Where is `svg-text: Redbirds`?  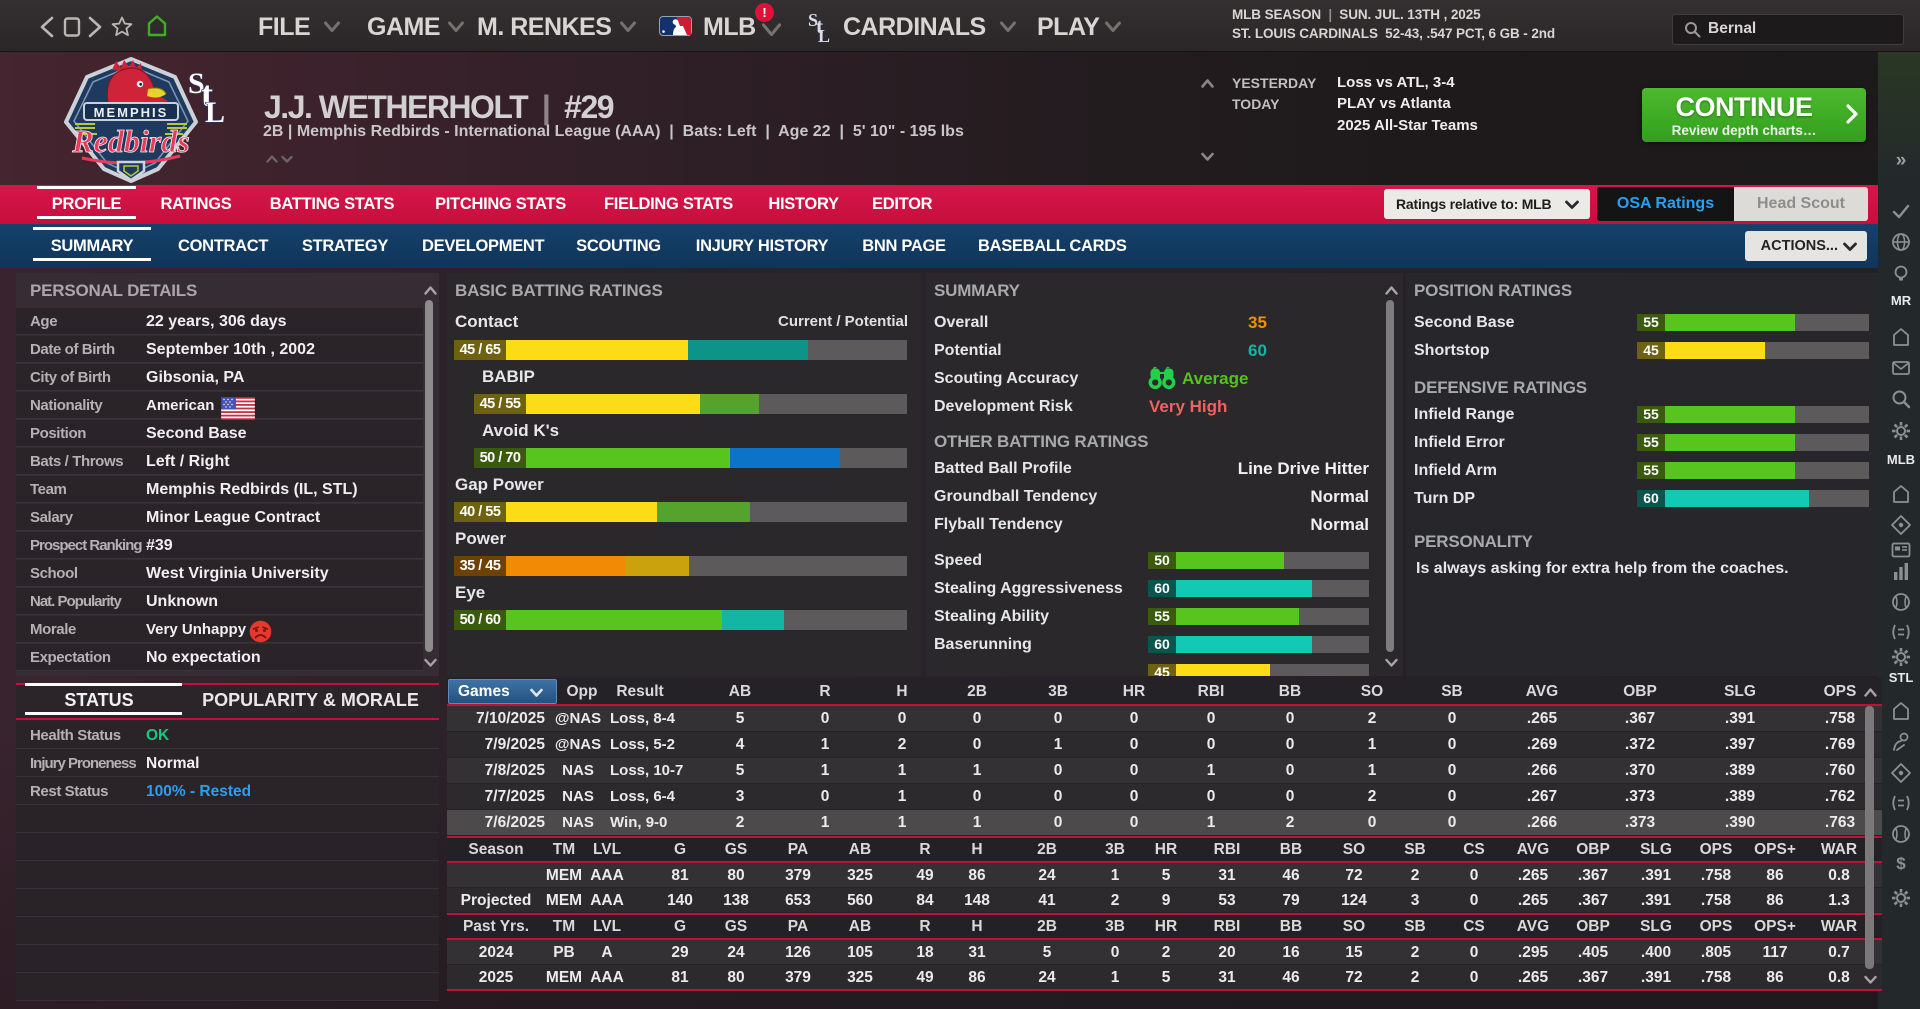 svg-text: Redbirds is located at coordinates (130, 141).